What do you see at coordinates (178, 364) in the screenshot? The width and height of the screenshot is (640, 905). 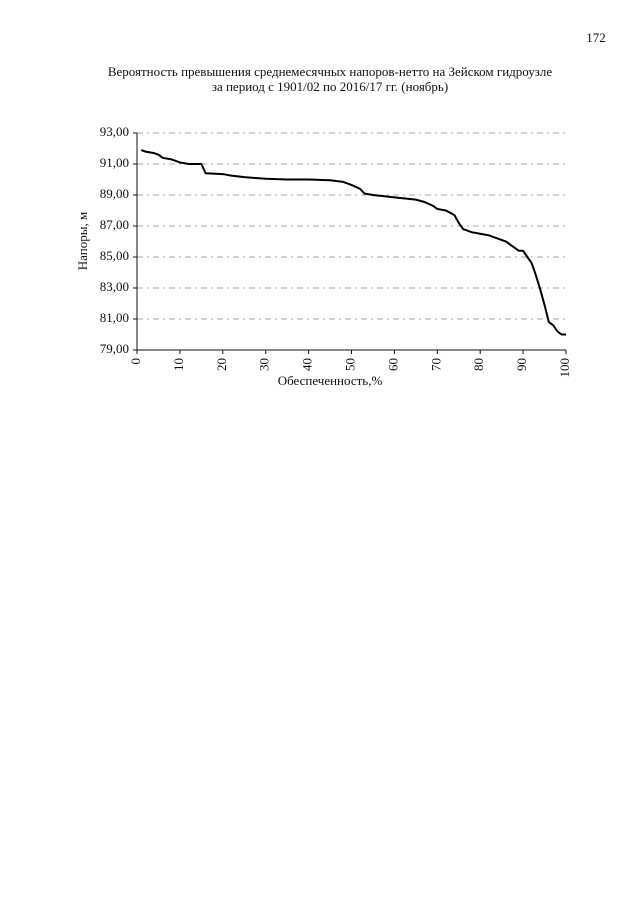 I see `x-tick-label: 10` at bounding box center [178, 364].